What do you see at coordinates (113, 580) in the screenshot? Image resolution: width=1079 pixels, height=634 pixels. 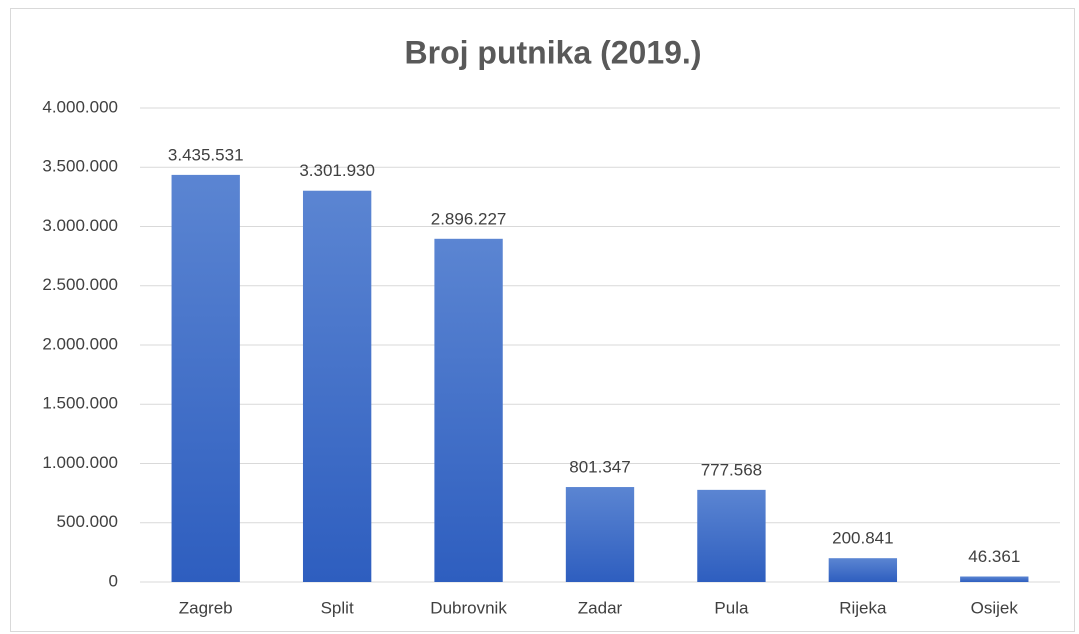 I see `y-tick-label: 0` at bounding box center [113, 580].